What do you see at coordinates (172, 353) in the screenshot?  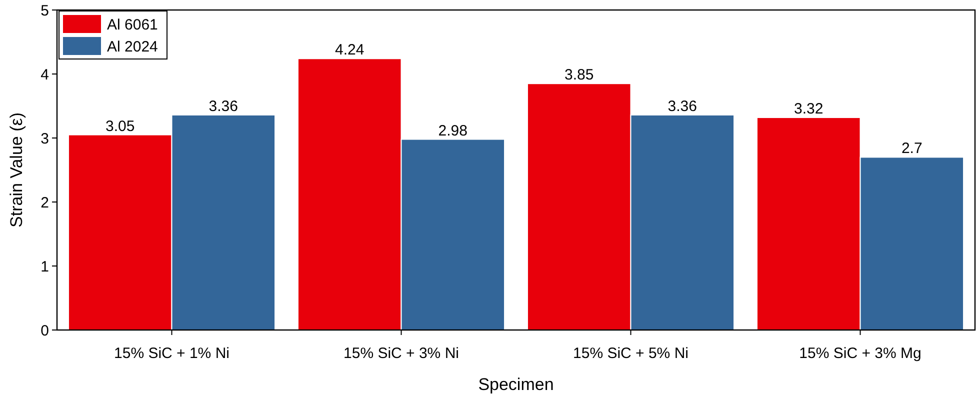 I see `x-tick-label: 15% SiC + 1% Ni` at bounding box center [172, 353].